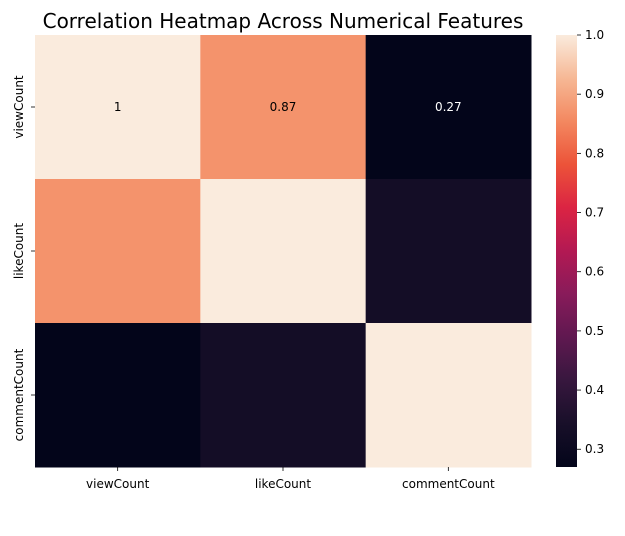 The width and height of the screenshot is (625, 536). Describe the element at coordinates (594, 272) in the screenshot. I see `colorbar-tick-label: 0.6` at that location.